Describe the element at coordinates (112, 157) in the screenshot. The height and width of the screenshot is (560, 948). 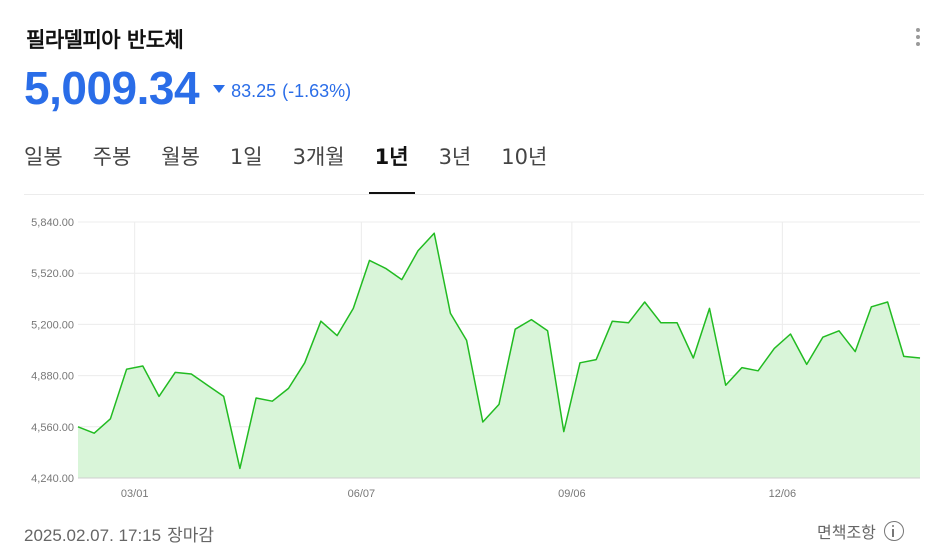
I see `tab-weekly: 주봉` at that location.